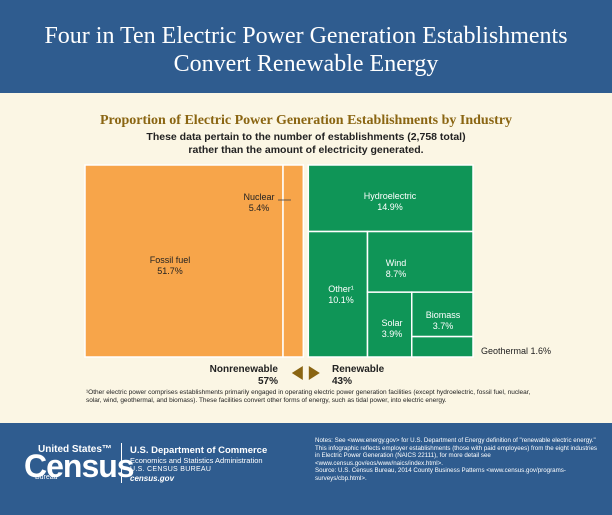  What do you see at coordinates (358, 369) in the screenshot?
I see `group-label-renewable-name: Renewable` at bounding box center [358, 369].